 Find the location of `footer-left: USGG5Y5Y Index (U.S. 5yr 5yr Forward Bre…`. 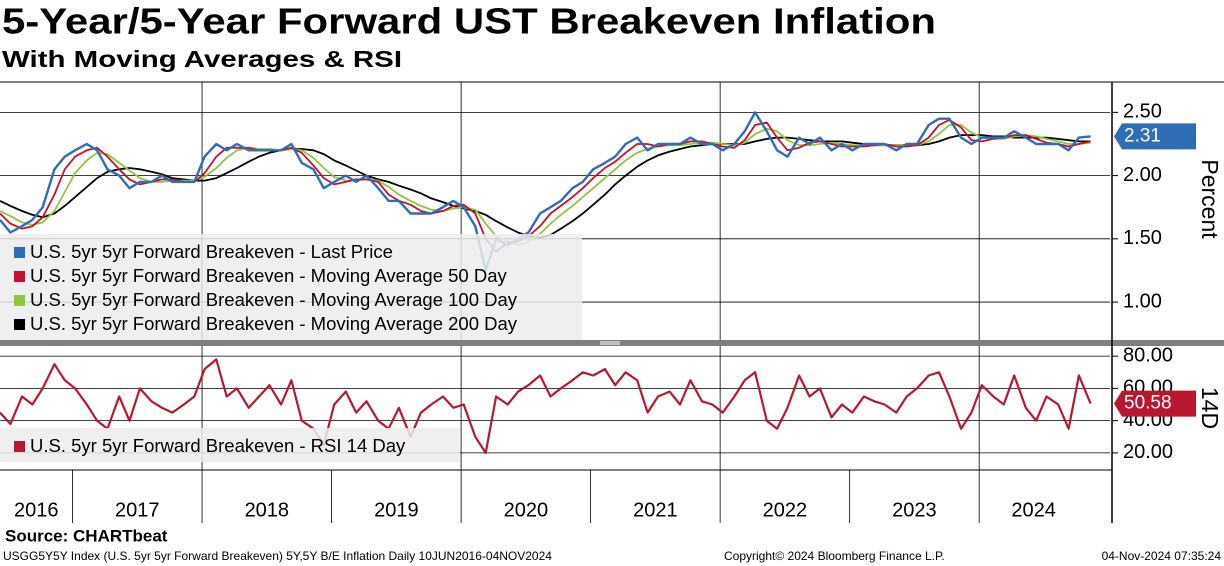

footer-left: USGG5Y5Y Index (U.S. 5yr 5yr Forward Bre… is located at coordinates (277, 556).